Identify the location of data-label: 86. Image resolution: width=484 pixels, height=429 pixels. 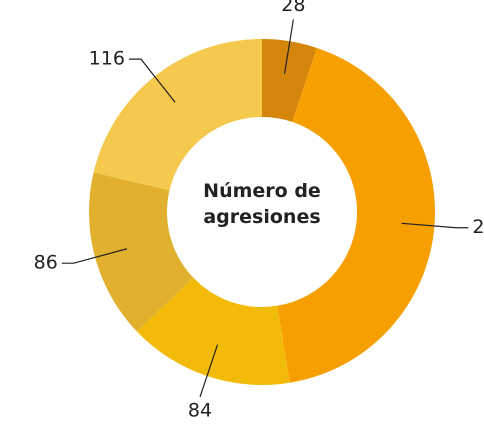
(46, 263).